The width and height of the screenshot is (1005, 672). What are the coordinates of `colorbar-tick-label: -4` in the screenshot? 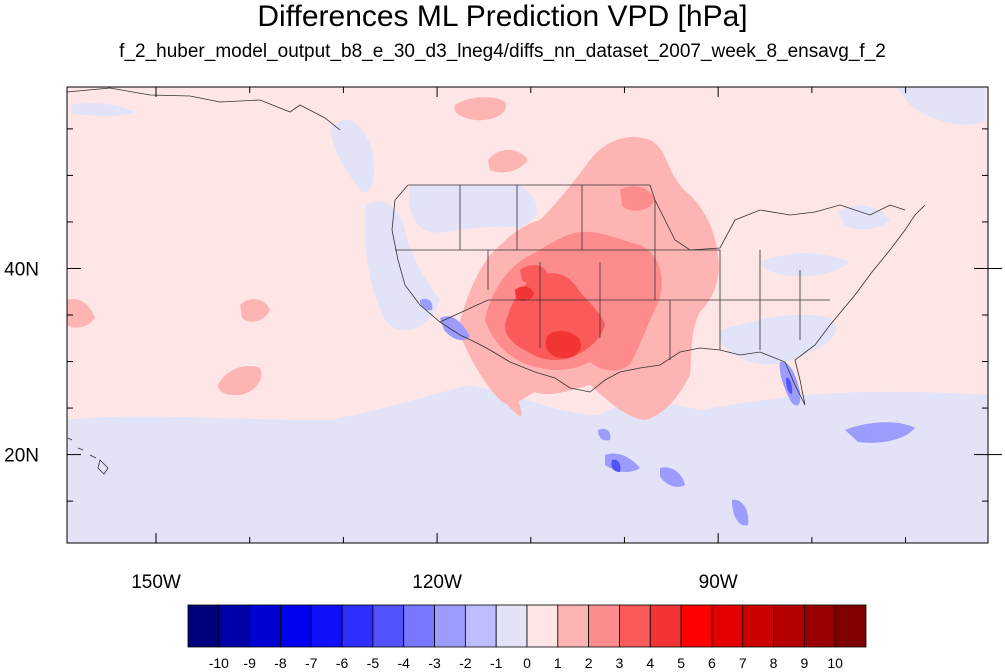 It's located at (404, 663).